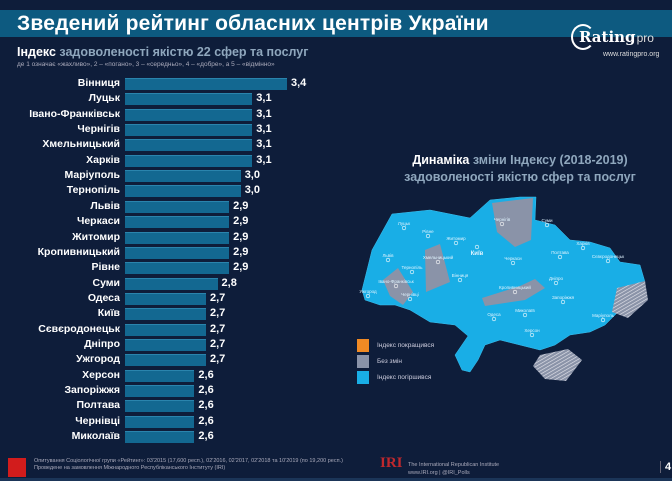 The width and height of the screenshot is (672, 481). Describe the element at coordinates (98, 83) in the screenshot. I see `bar-label: Вінниця` at that location.